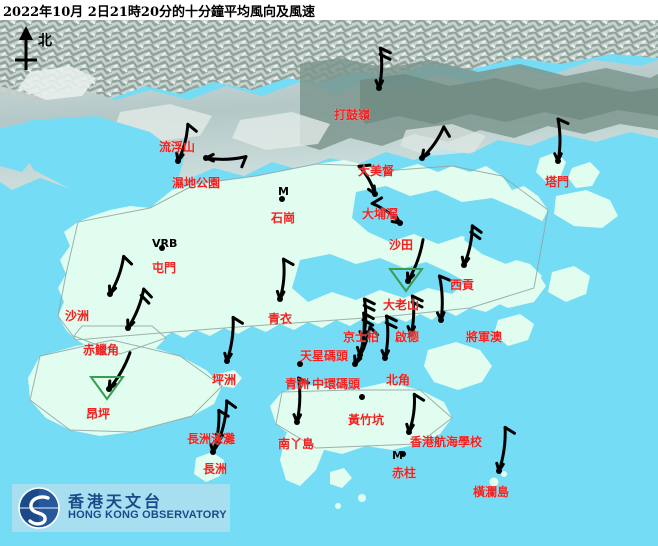 The width and height of the screenshot is (658, 546). What do you see at coordinates (196, 183) in the screenshot?
I see `station-label: 濕地公園` at bounding box center [196, 183].